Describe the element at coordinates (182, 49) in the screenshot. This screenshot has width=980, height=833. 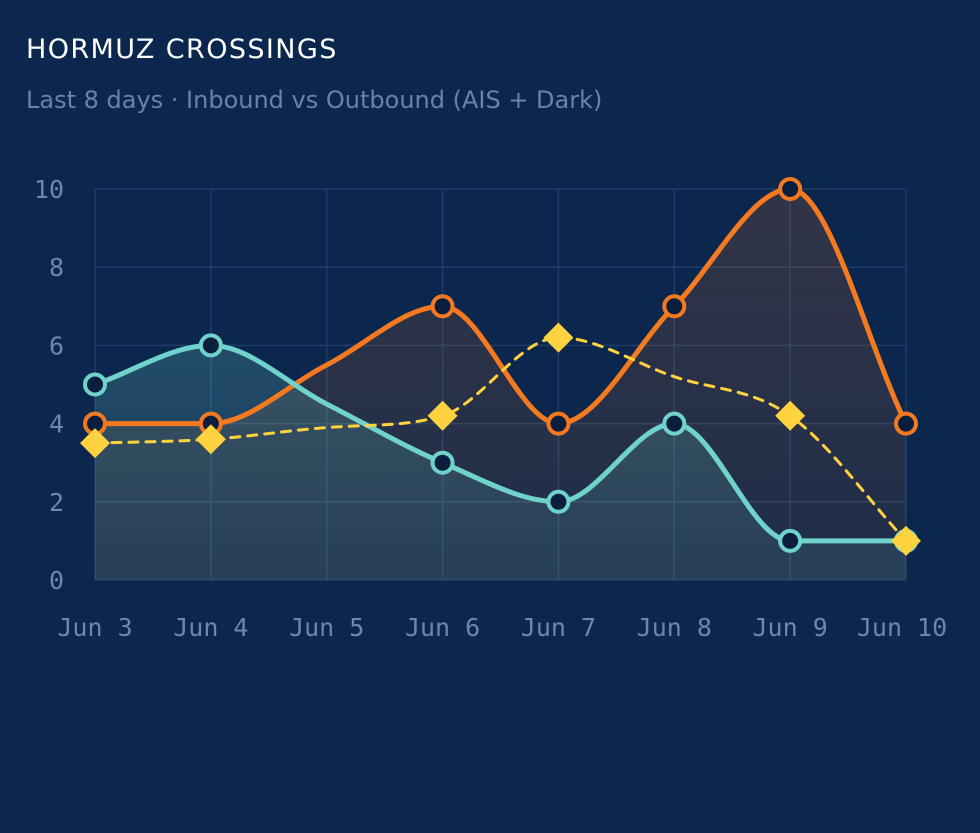
I see `chart-title: HORMUZ CROSSINGS` at that location.